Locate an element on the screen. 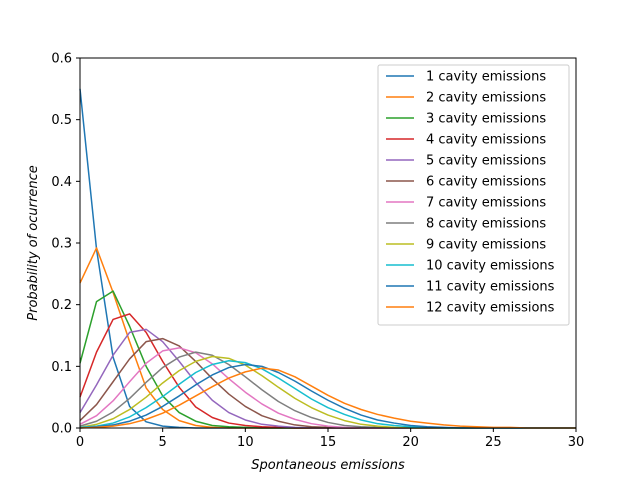 Image resolution: width=640 pixels, height=480 pixels. x-axis-ticks: 0 5 10 15 20 25 30 is located at coordinates (330, 439).